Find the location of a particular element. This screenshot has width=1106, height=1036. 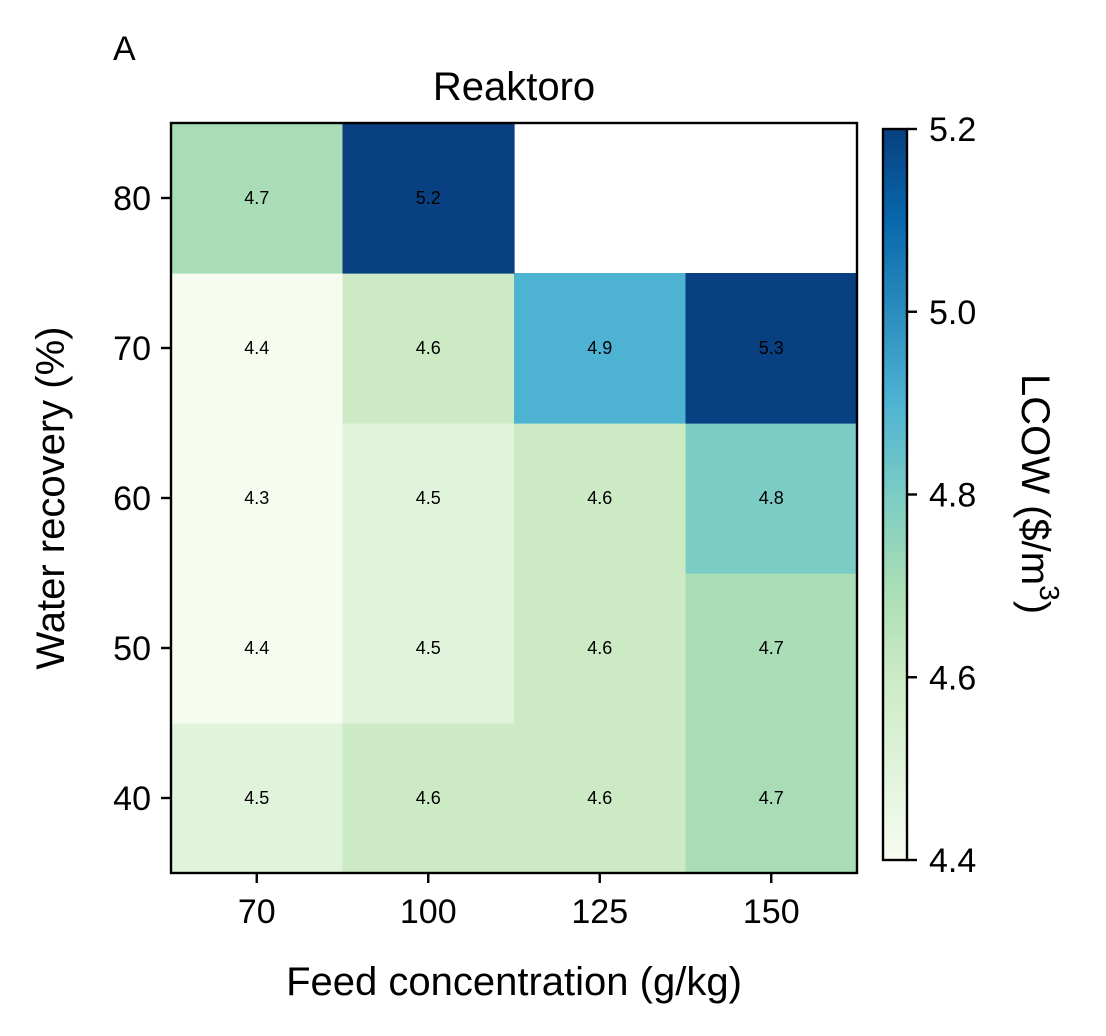

y-tick-label: 40 is located at coordinates (132, 799).